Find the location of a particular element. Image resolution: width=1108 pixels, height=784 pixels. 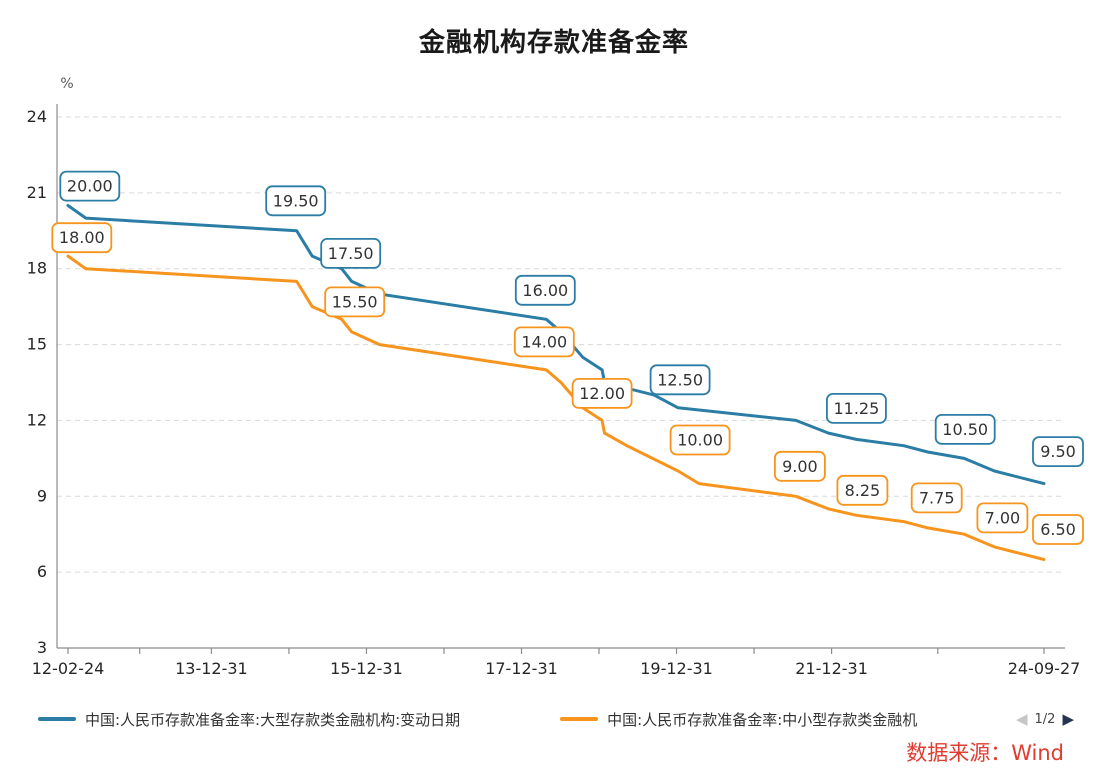

data-label-text: 14.00 is located at coordinates (544, 341).